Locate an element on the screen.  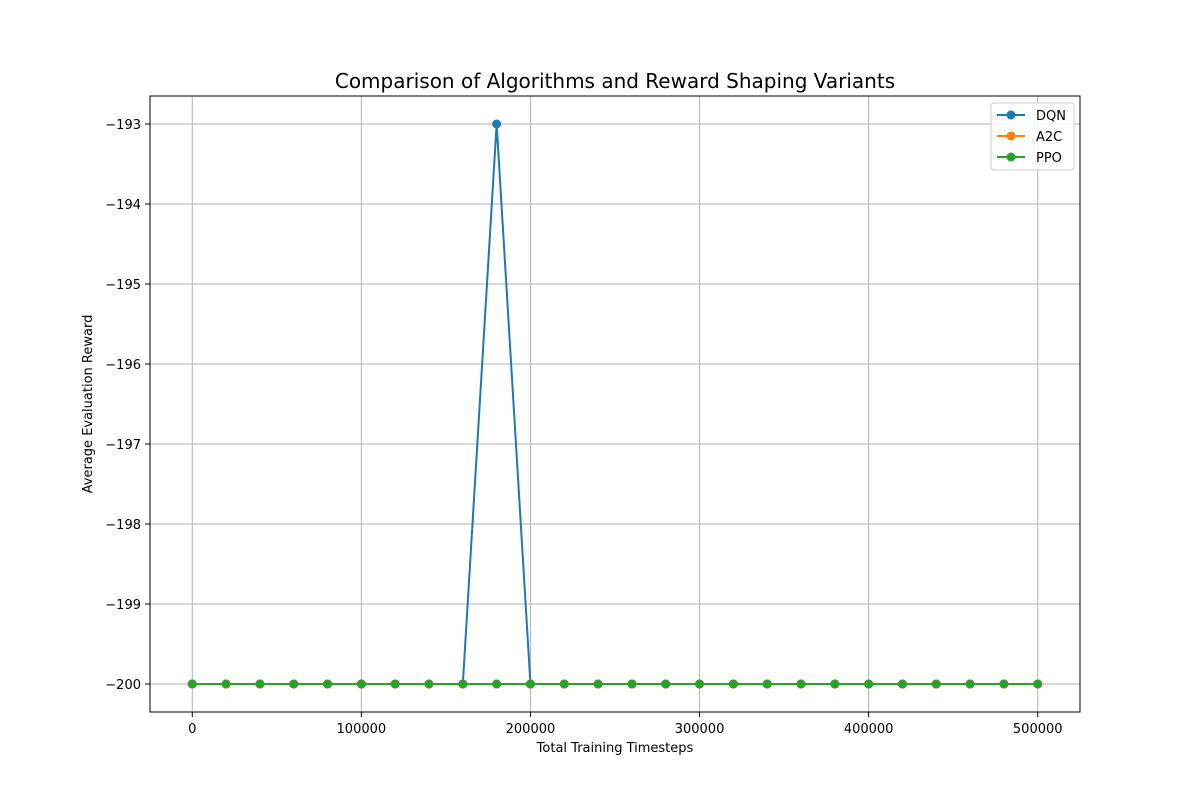
y-axis-ticks: −200 −199 −198 −197 −196 −195 −194 −193 is located at coordinates (127, 405).